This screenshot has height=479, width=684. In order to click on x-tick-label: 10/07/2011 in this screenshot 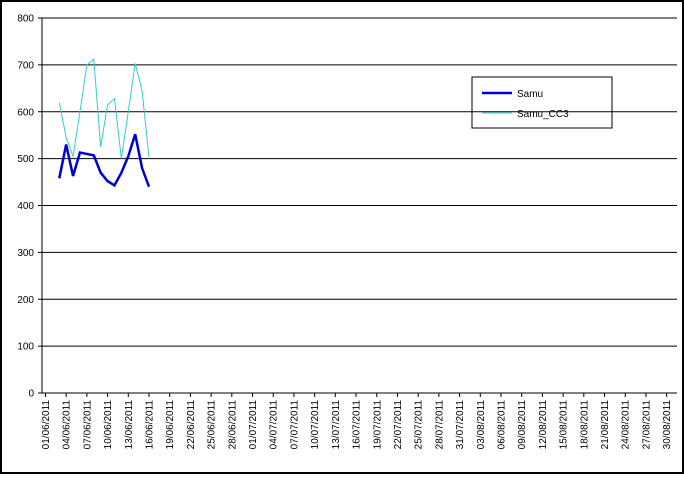, I will do `click(315, 425)`.